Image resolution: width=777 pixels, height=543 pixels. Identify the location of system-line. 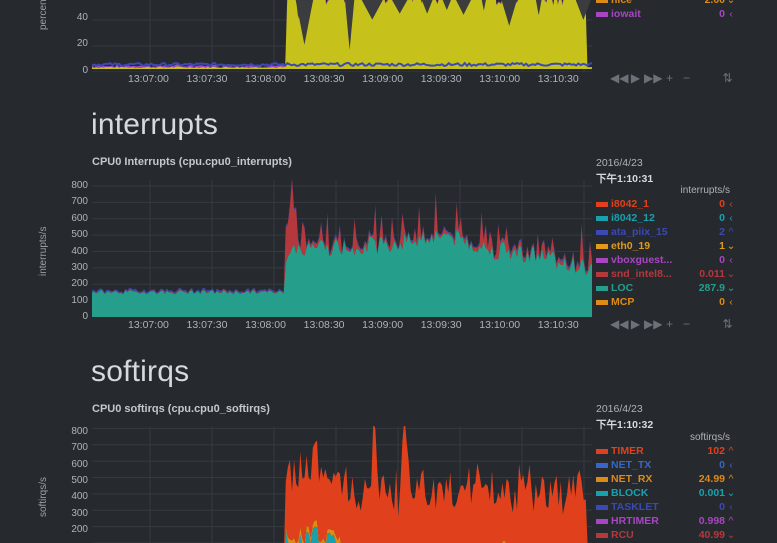
(342, 64).